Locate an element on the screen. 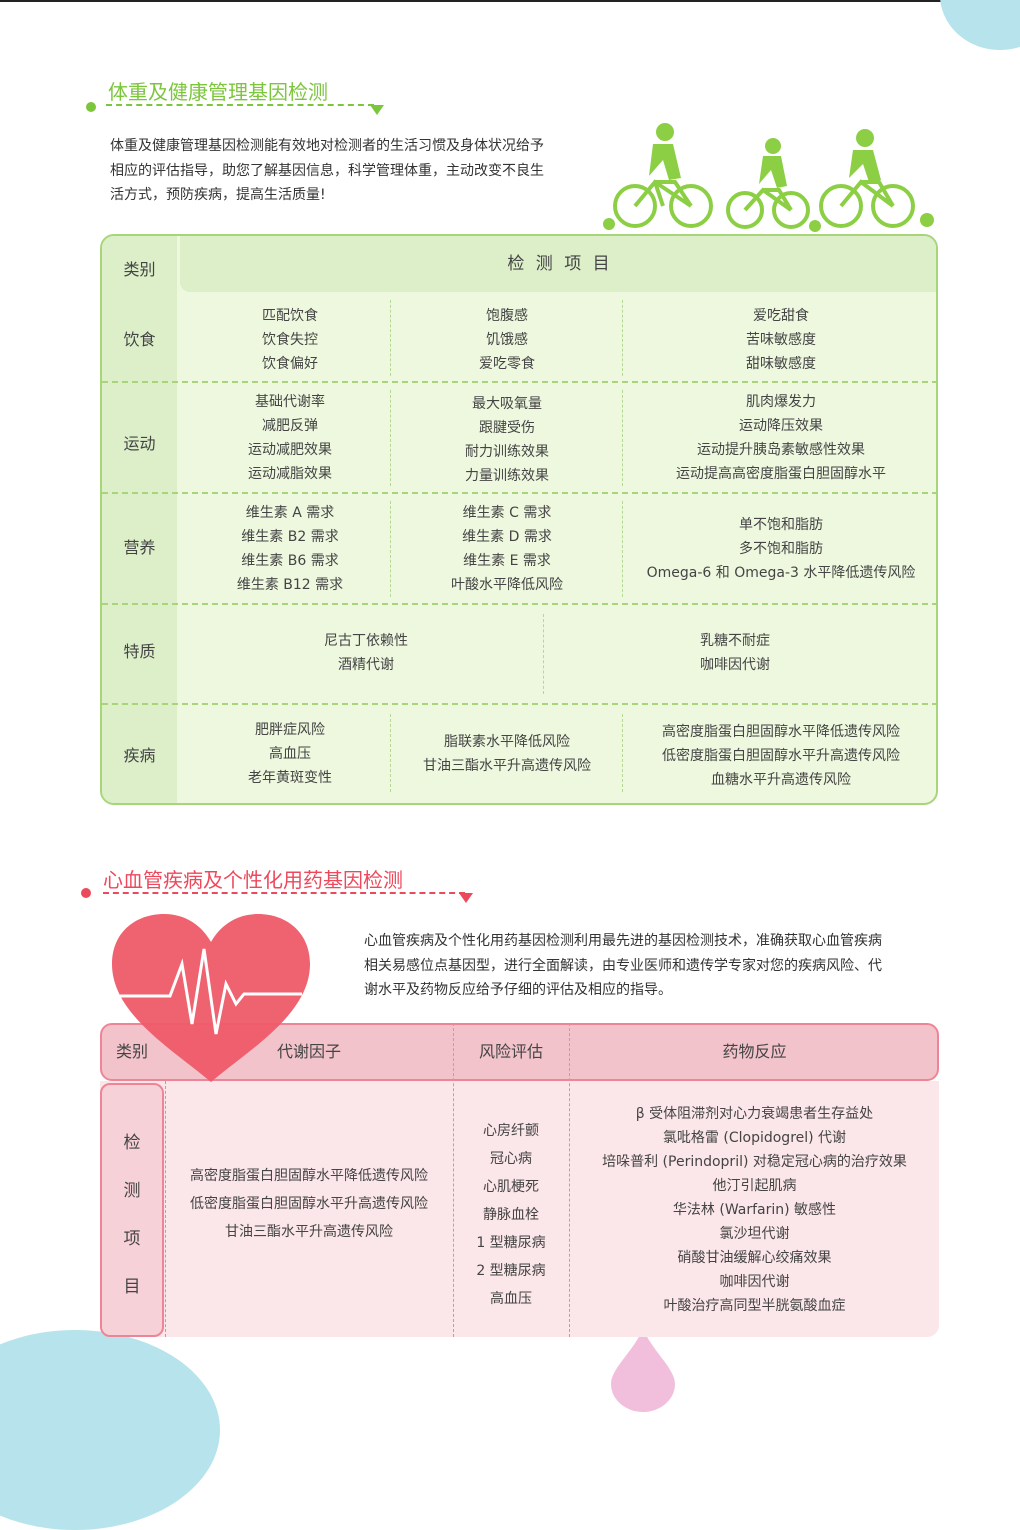 The height and width of the screenshot is (1530, 1020). item: 老年黄斑变性 is located at coordinates (290, 778).